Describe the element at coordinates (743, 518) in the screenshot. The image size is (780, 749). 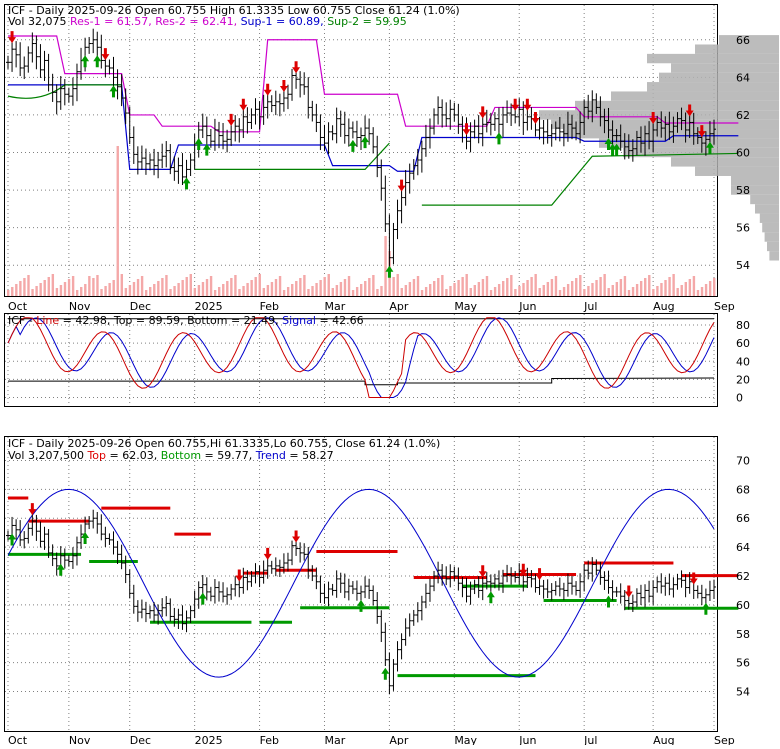
I see `trend-y-tick: 66` at that location.